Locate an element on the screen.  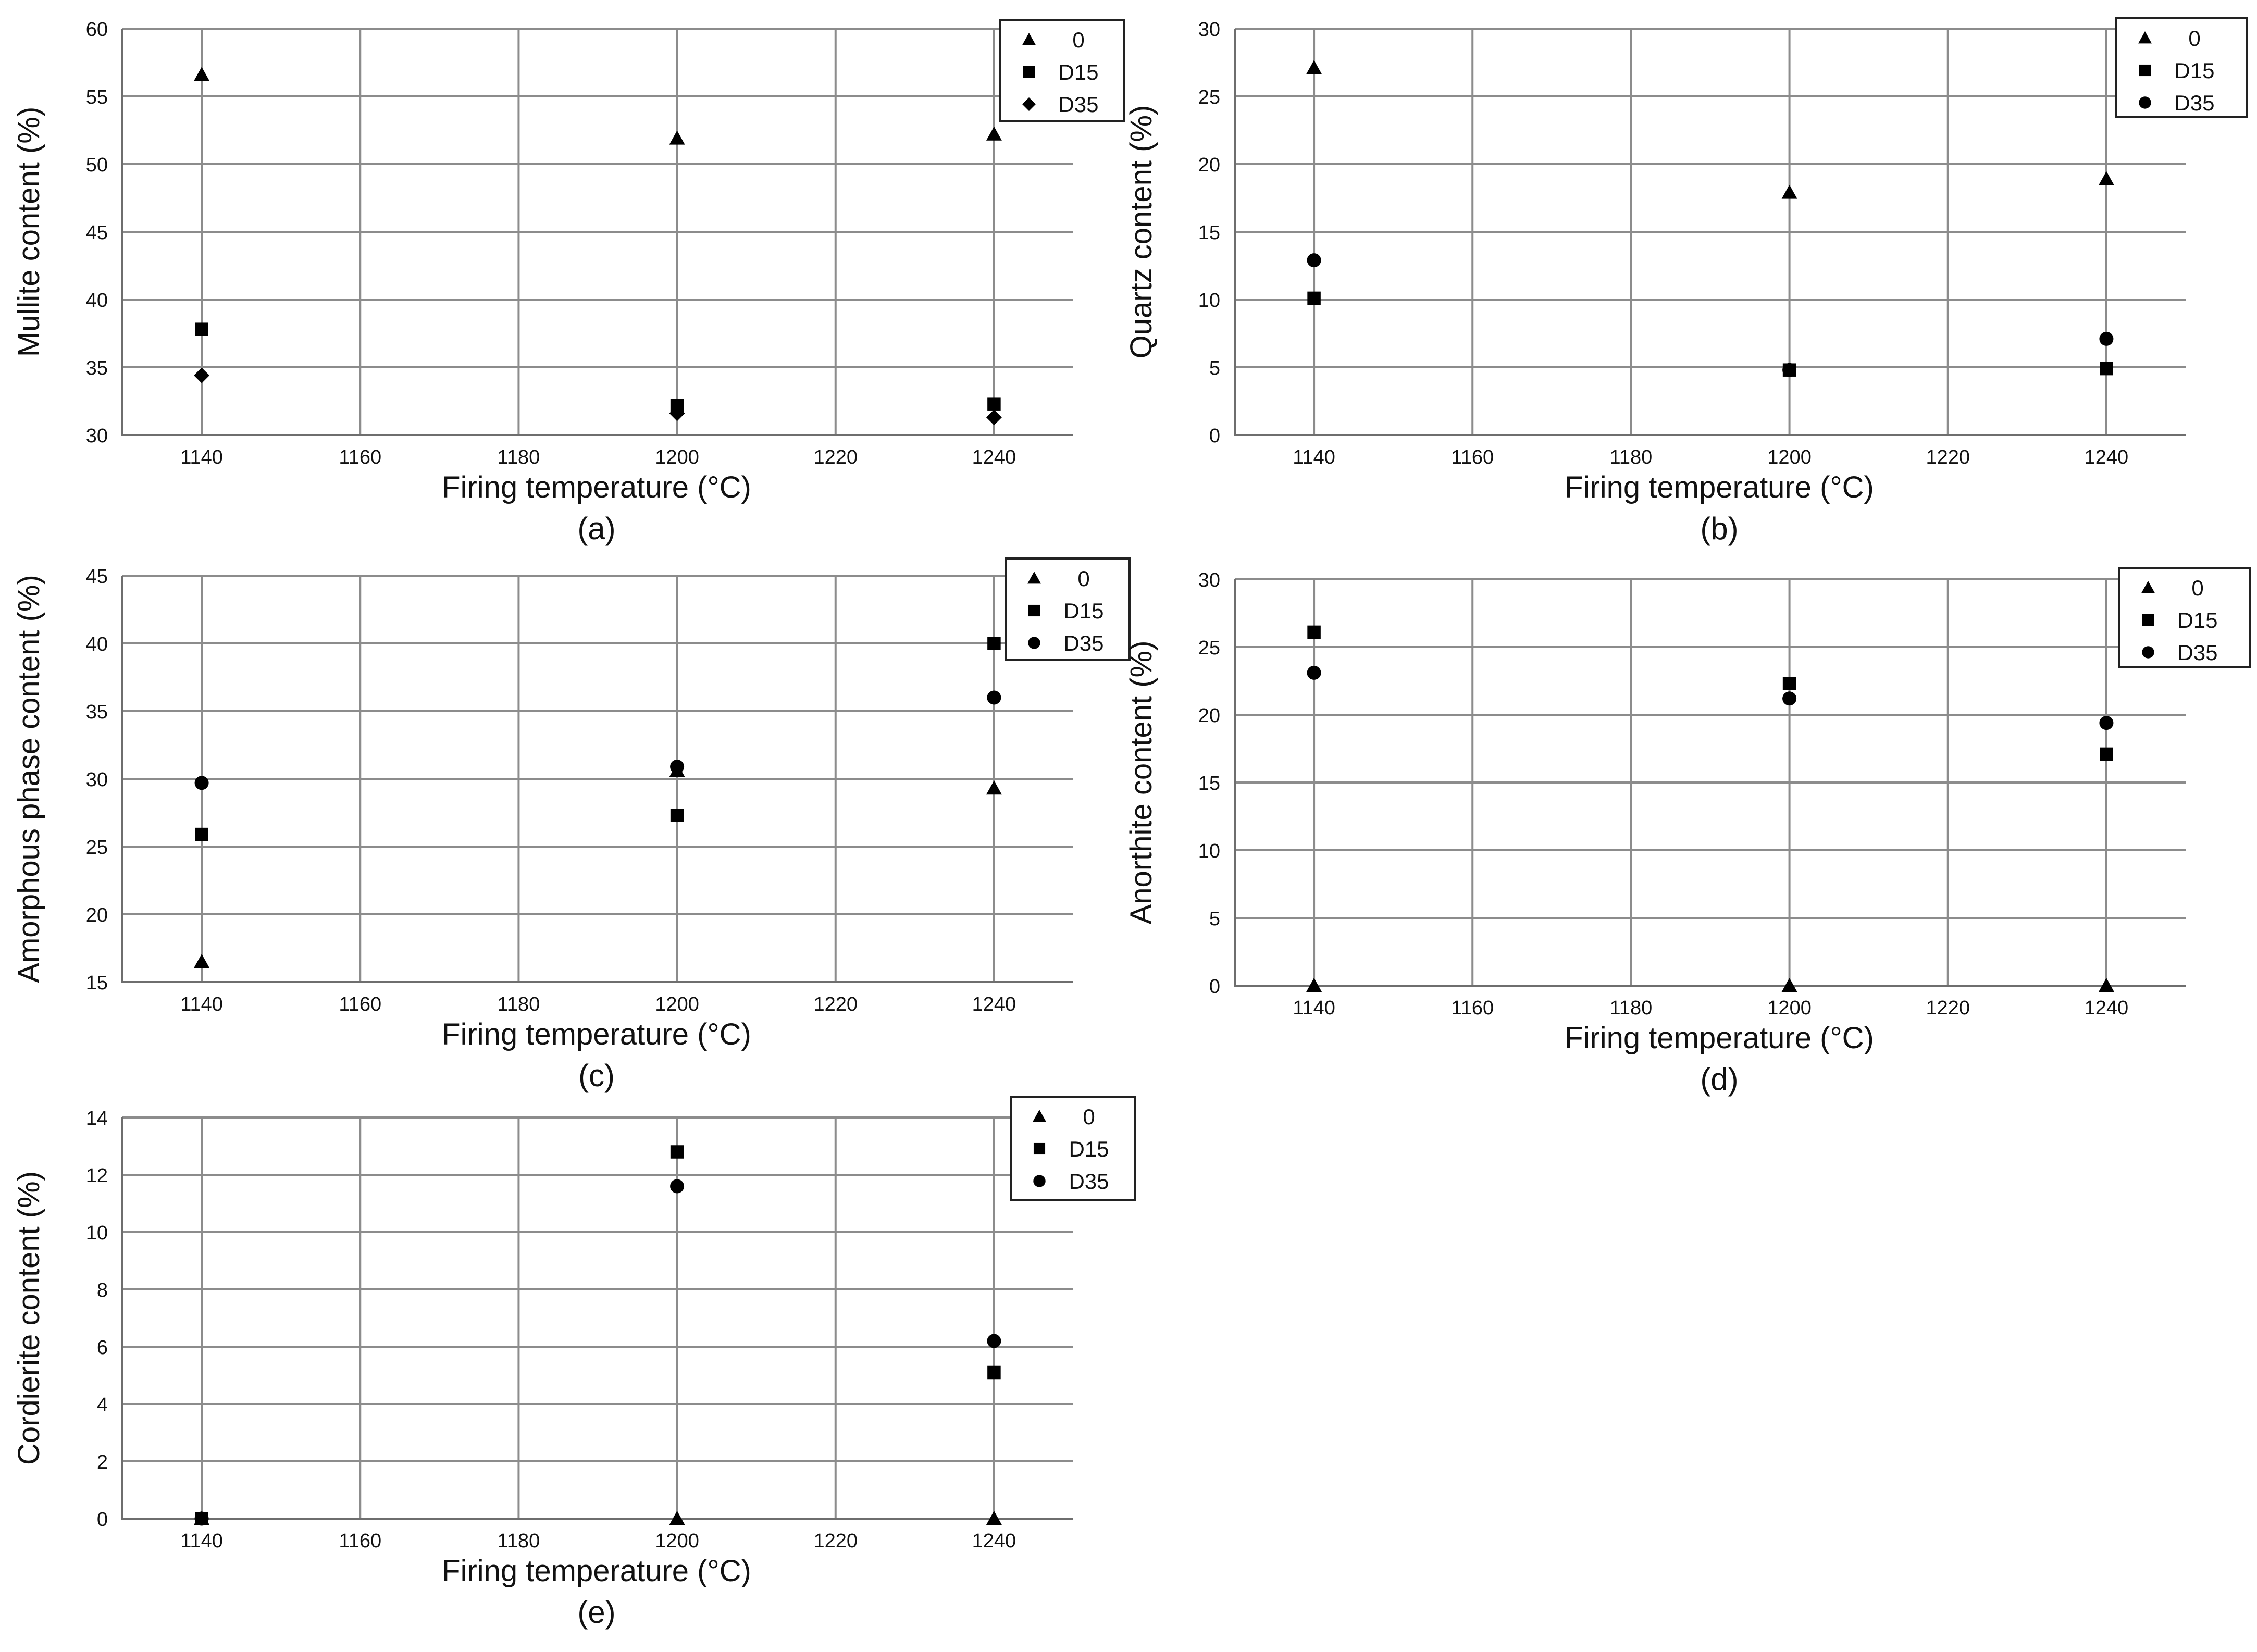
panel-label: (d) is located at coordinates (1719, 1079).